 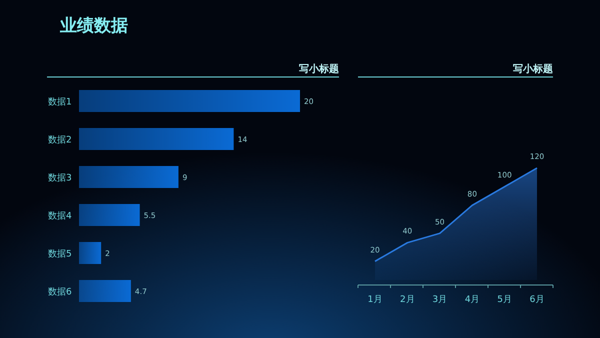 I want to click on x-tick-label: 5月, so click(x=504, y=300).